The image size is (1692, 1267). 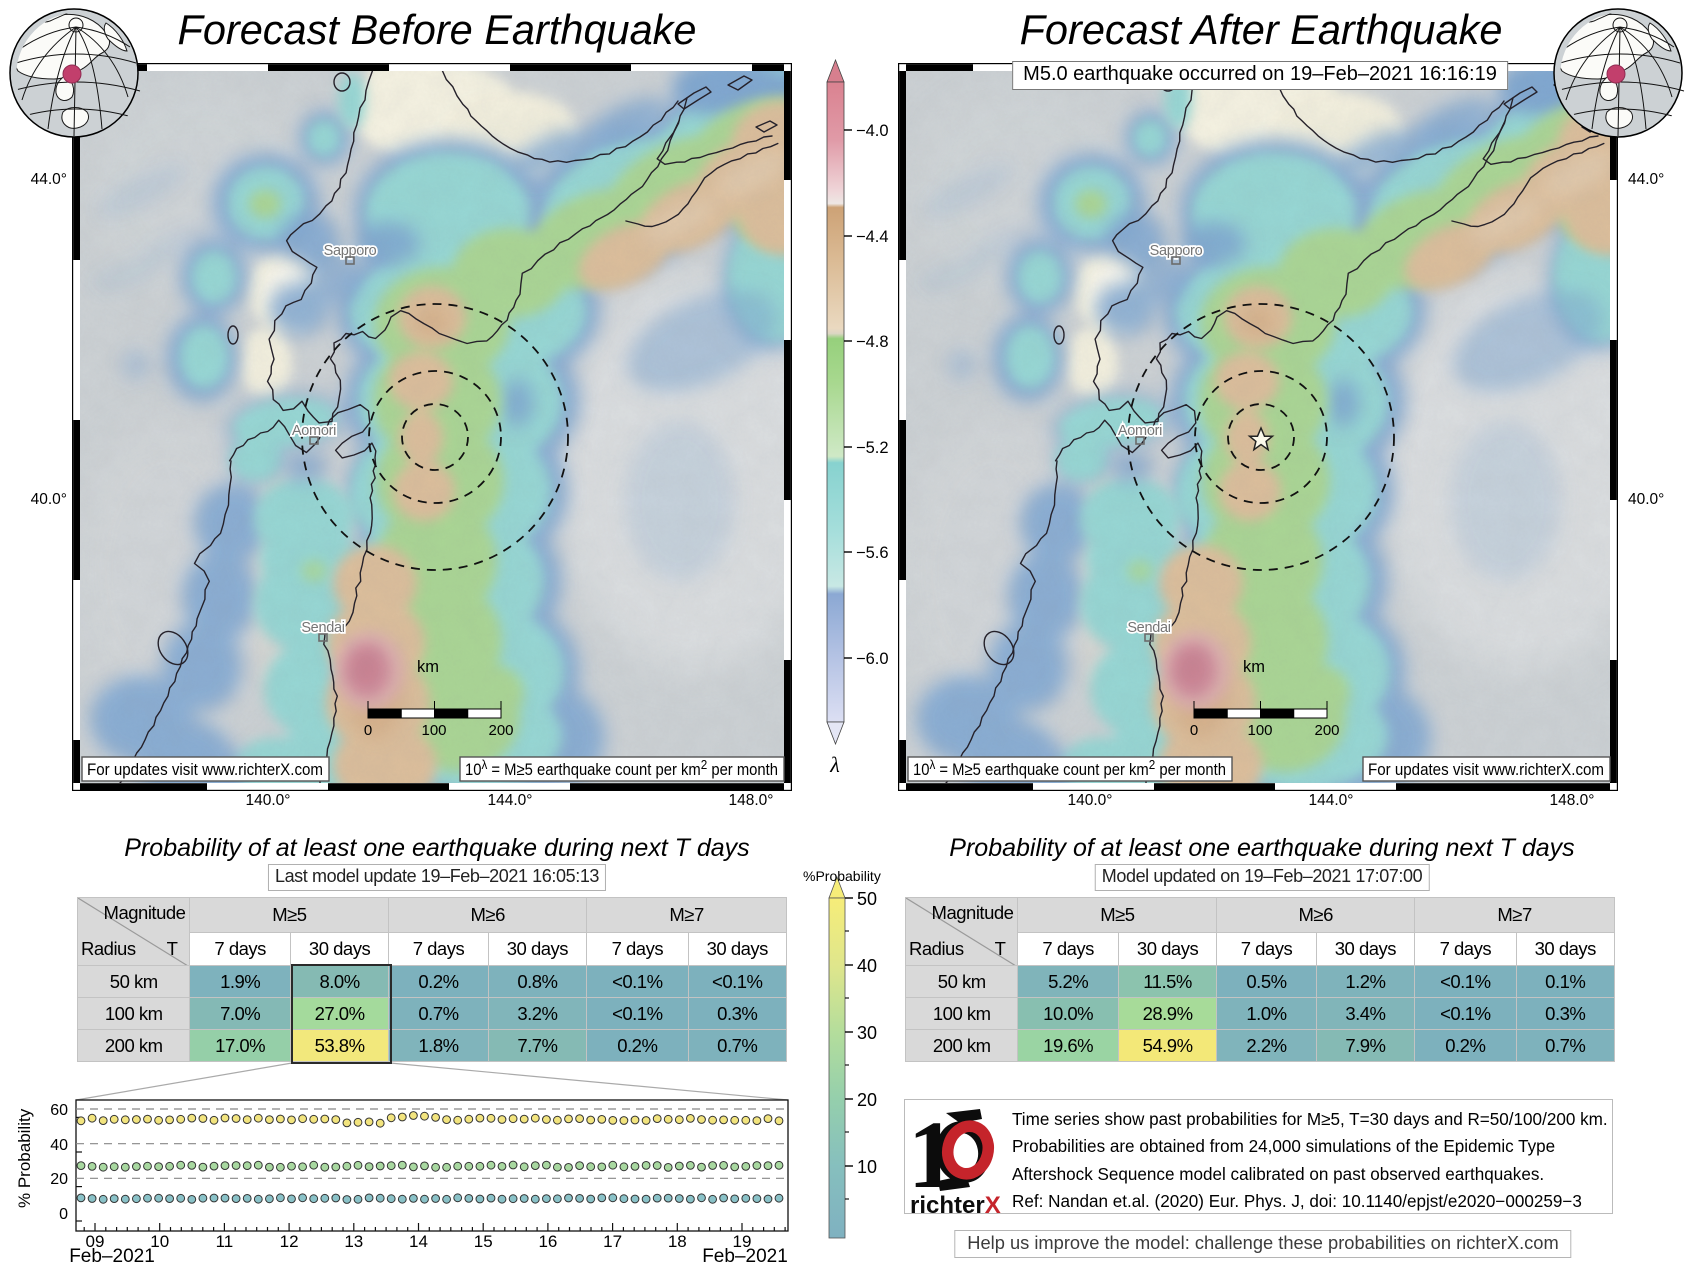 What do you see at coordinates (872, 237) in the screenshot?
I see `svg-text: −4.4` at bounding box center [872, 237].